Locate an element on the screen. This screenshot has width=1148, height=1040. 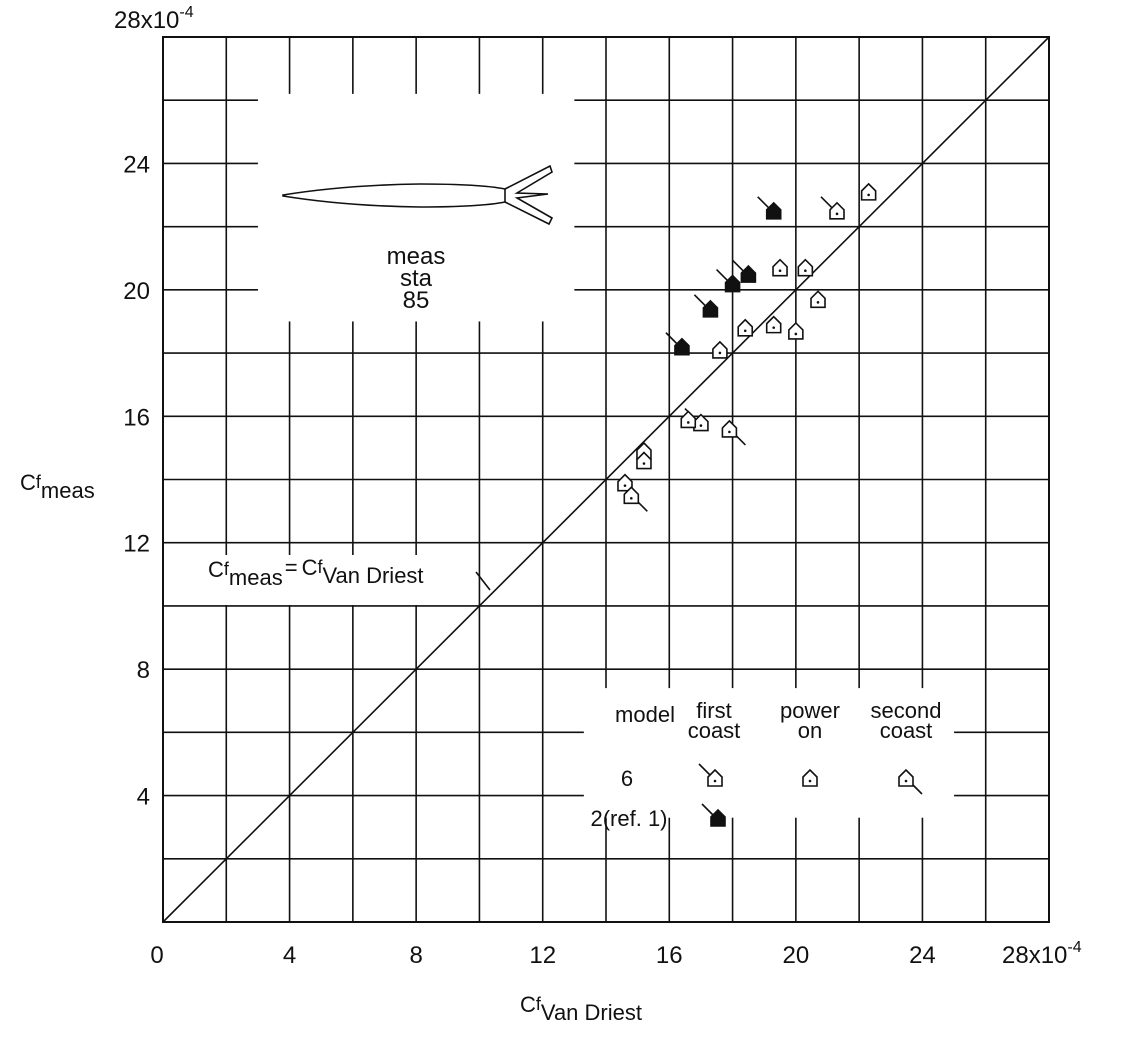
x-scale-label: 28x10⁻⁴ is located at coordinates (1042, 954).